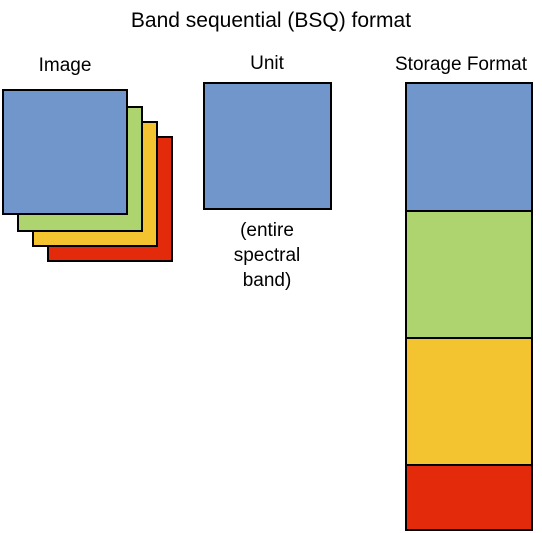  I want to click on unit-note-line-2: spectral, so click(267, 255).